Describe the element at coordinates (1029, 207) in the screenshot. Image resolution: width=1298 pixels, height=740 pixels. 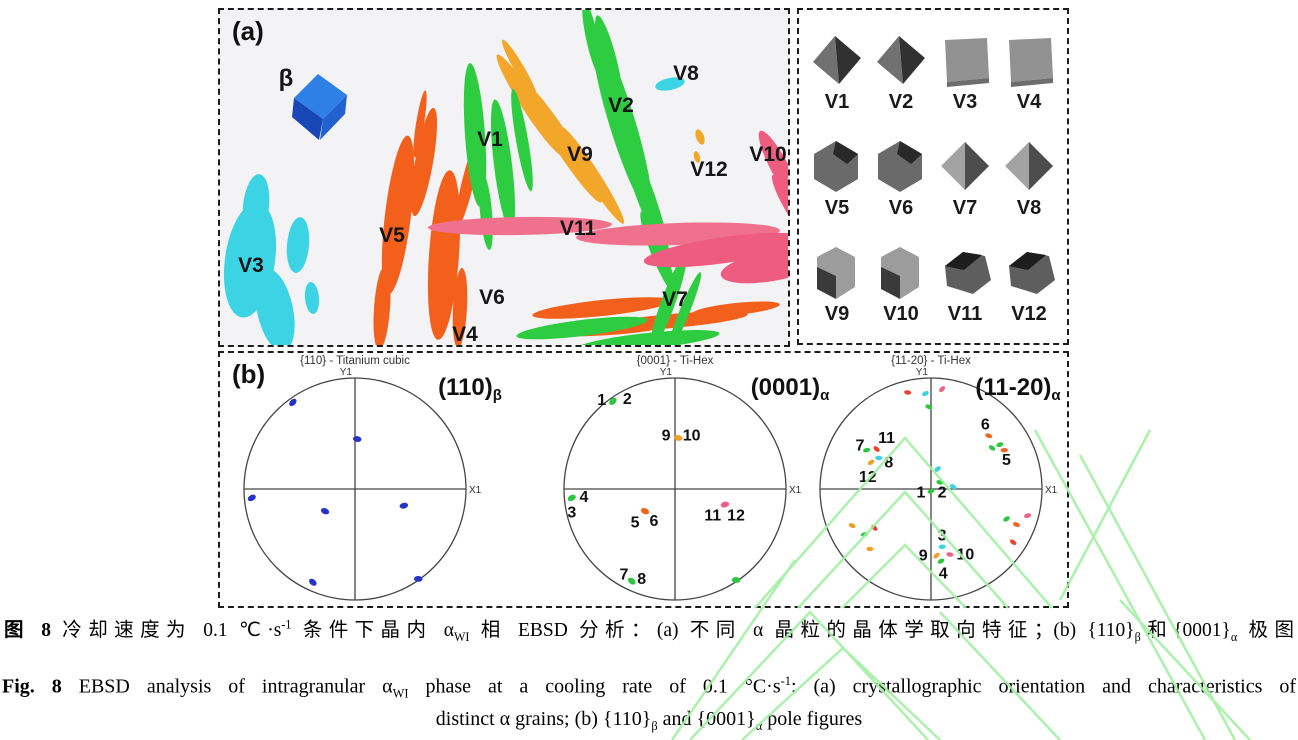
I see `unit-cell-label: V8` at that location.